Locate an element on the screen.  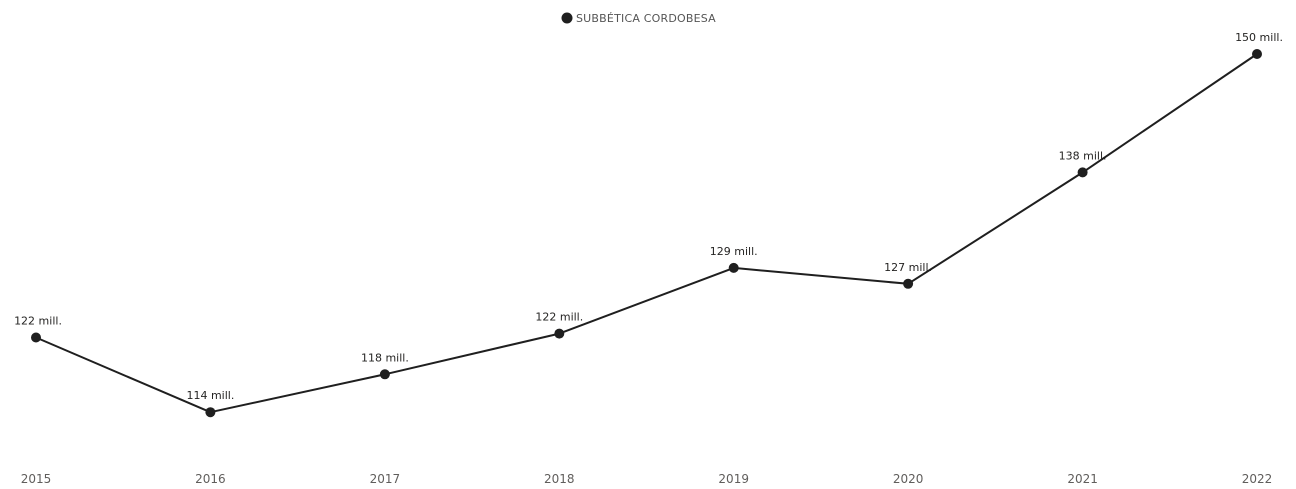
data-label-2017: 118 mill. is located at coordinates (385, 357).